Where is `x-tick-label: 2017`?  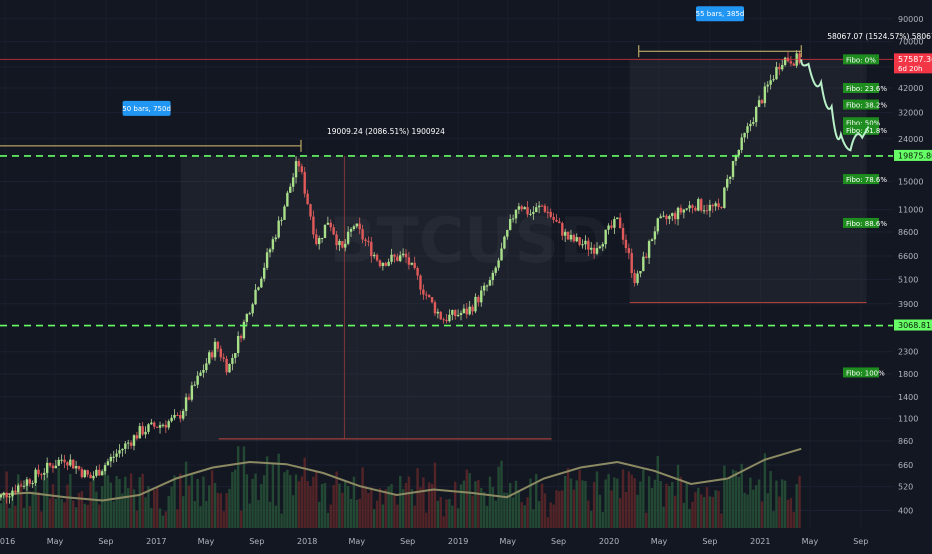 x-tick-label: 2017 is located at coordinates (156, 541).